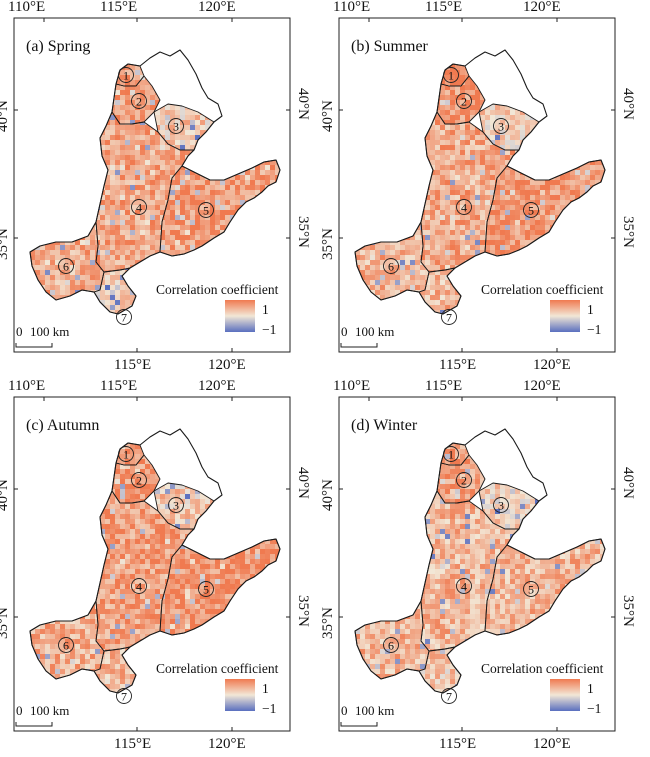  I want to click on panel-title: (a) Spring, so click(58, 47).